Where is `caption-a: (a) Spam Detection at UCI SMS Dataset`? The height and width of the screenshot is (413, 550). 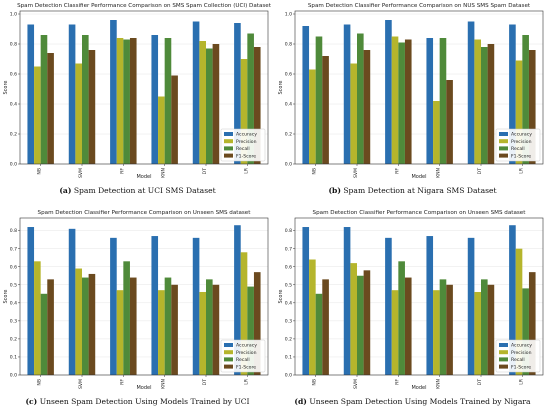 caption-a: (a) Spam Detection at UCI SMS Dataset is located at coordinates (137, 190).